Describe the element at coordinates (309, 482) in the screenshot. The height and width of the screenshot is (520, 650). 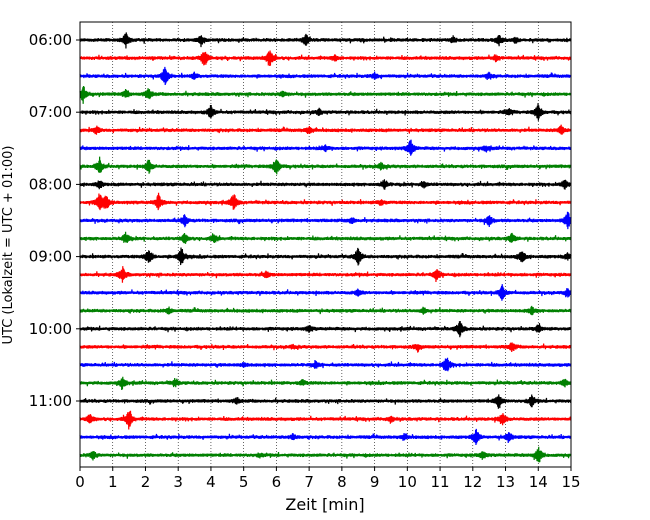
I see `x-tick-label: 7` at that location.